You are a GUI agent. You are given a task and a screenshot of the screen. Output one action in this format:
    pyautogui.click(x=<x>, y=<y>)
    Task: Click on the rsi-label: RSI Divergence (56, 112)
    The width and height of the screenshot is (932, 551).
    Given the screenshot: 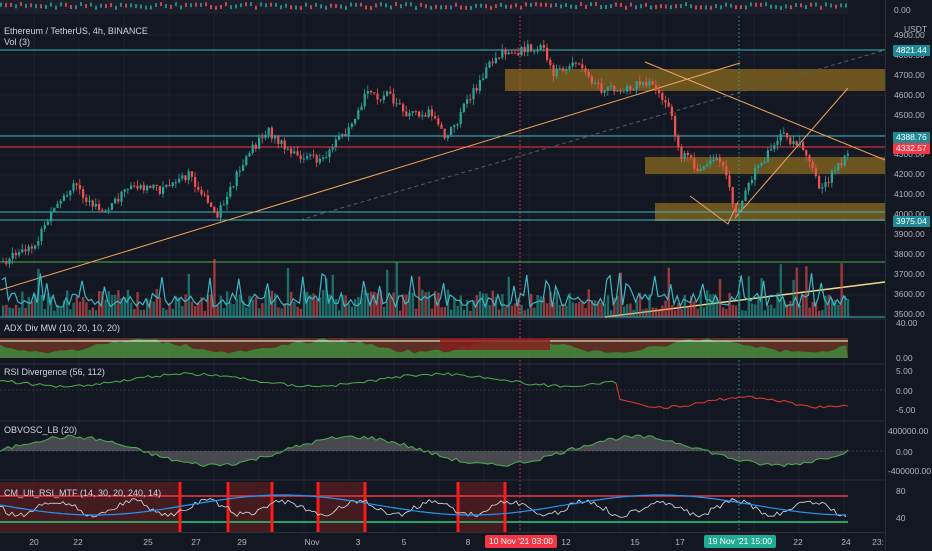 What is the action you would take?
    pyautogui.click(x=54, y=372)
    